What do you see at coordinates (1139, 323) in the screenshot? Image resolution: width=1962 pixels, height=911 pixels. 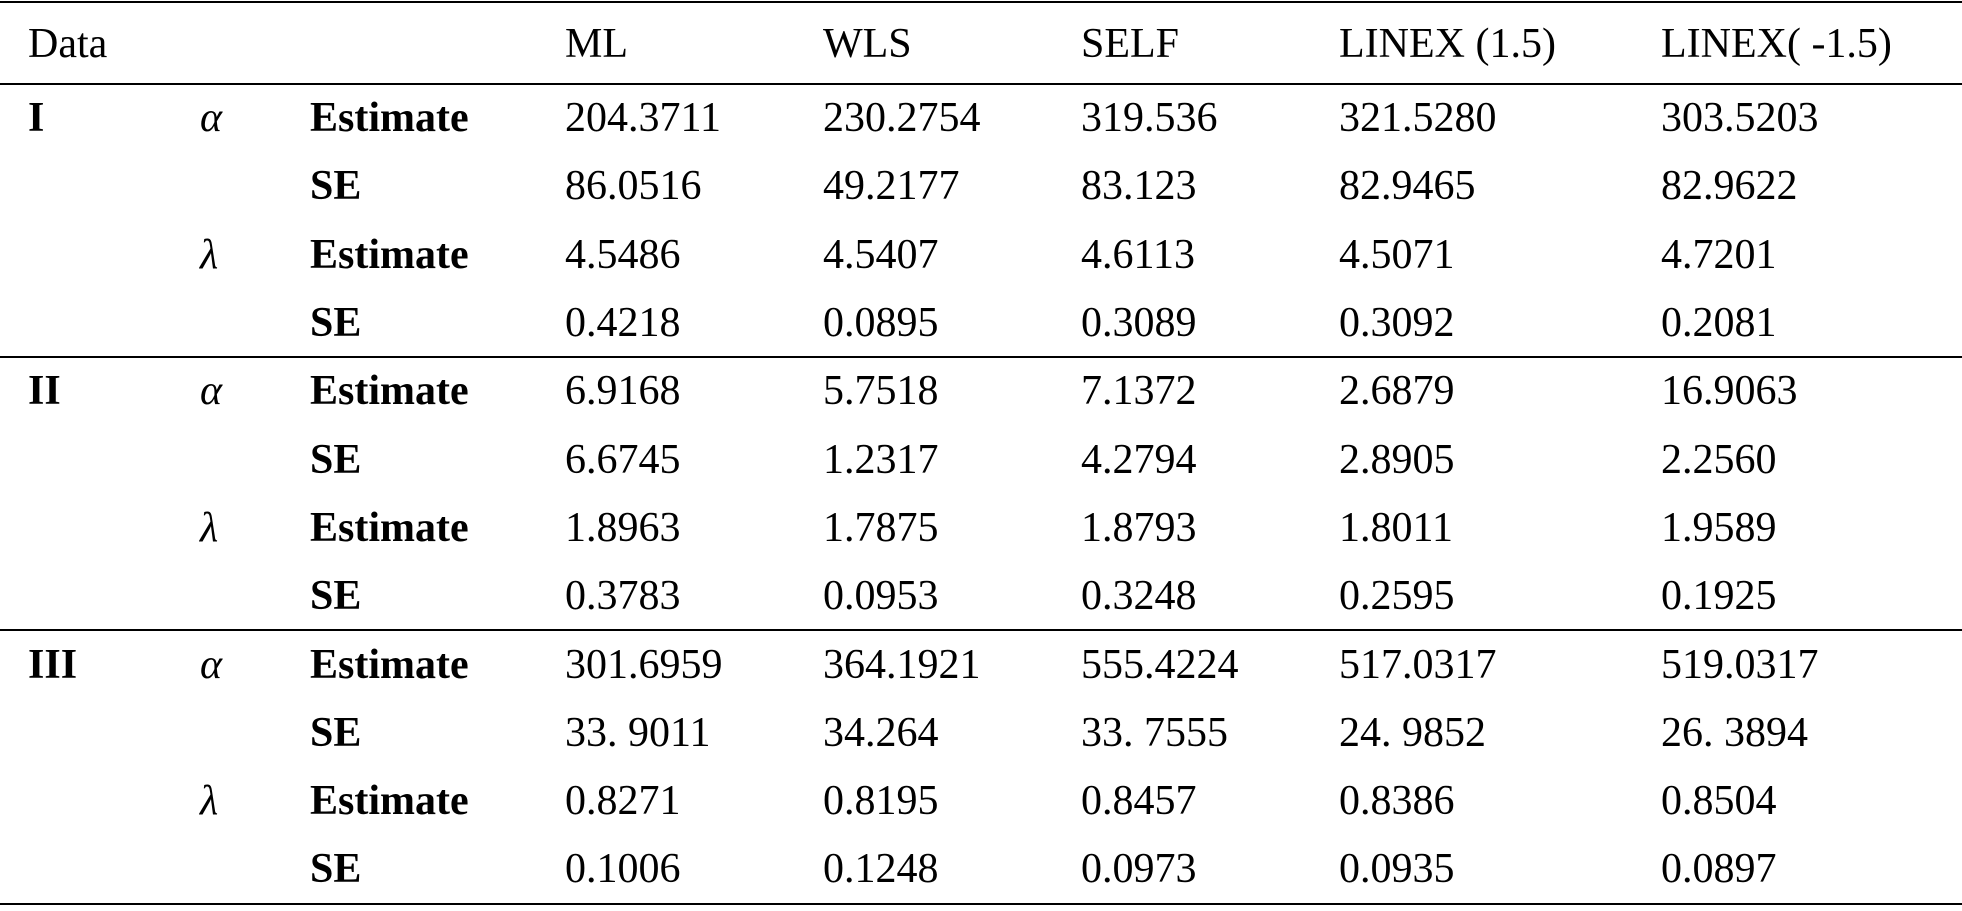 I see `value-cell: 0.3089` at bounding box center [1139, 323].